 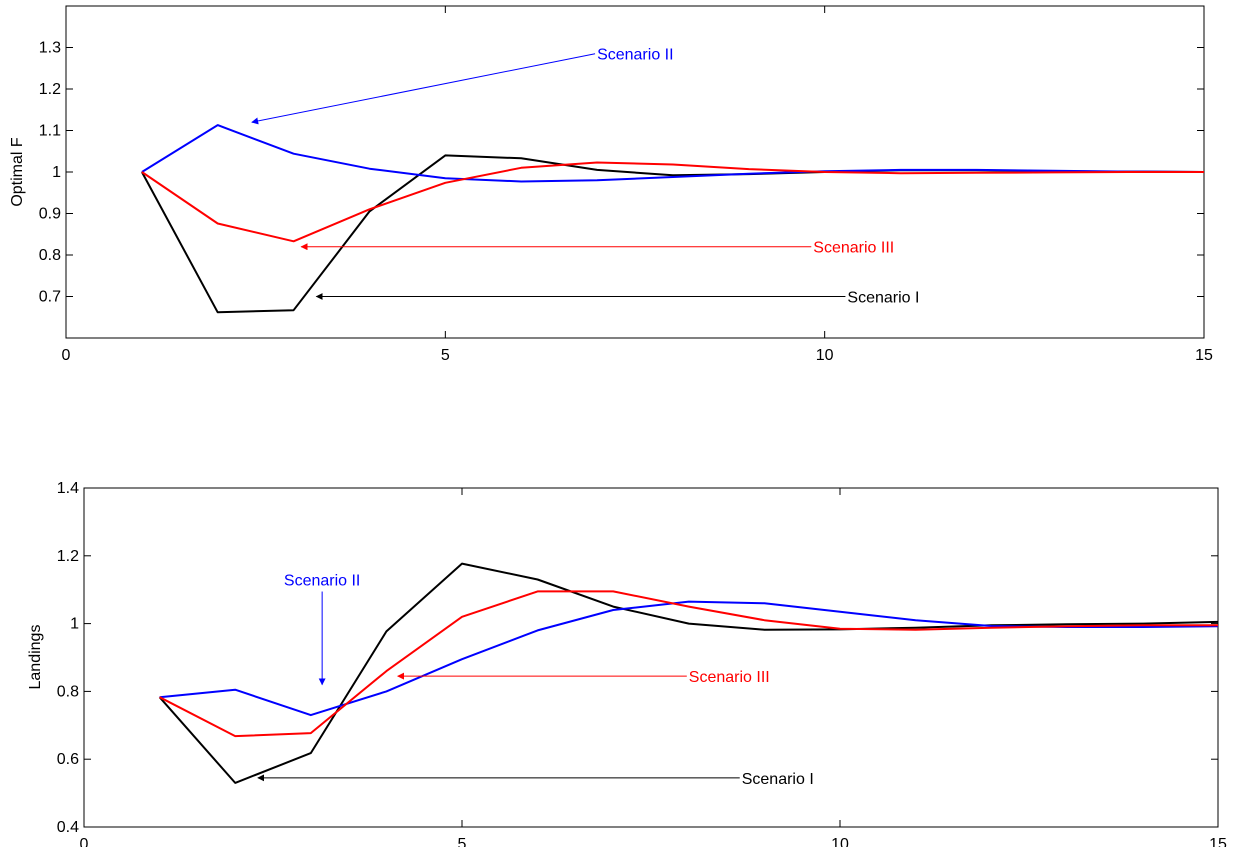 What do you see at coordinates (50, 131) in the screenshot?
I see `y-tick-label: 1.1` at bounding box center [50, 131].